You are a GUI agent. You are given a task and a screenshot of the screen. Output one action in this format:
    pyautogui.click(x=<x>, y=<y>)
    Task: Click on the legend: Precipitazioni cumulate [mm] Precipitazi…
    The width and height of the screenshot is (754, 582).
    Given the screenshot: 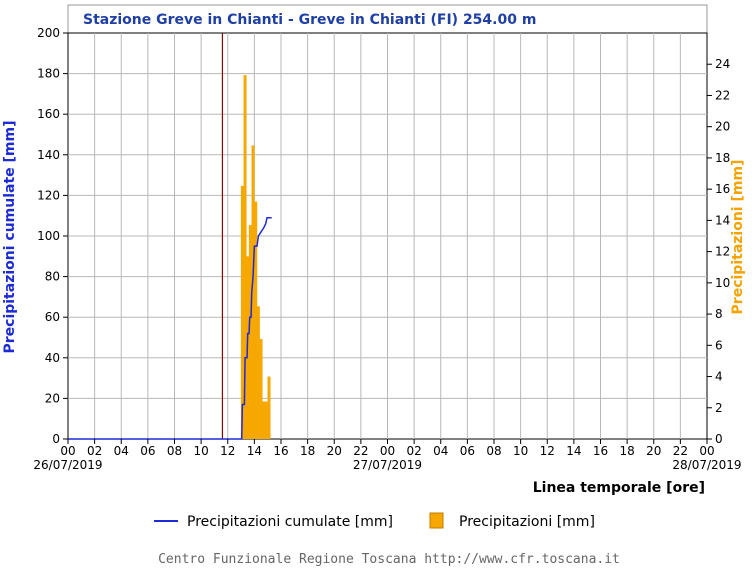 What is the action you would take?
    pyautogui.click(x=374, y=521)
    